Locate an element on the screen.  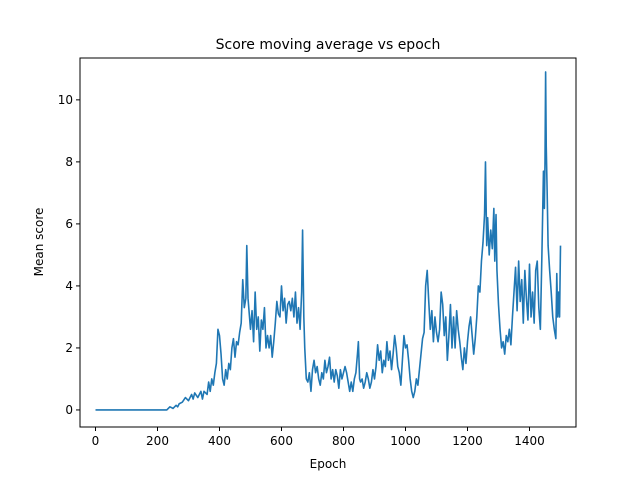
y-axis-label: Mean score is located at coordinates (39, 242).